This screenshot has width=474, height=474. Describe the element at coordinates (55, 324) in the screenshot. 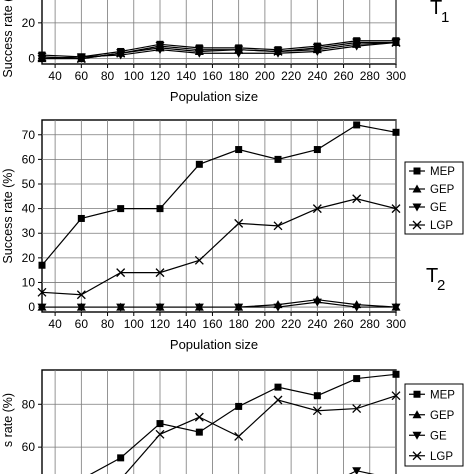

I see `x-tick-label: 40` at that location.